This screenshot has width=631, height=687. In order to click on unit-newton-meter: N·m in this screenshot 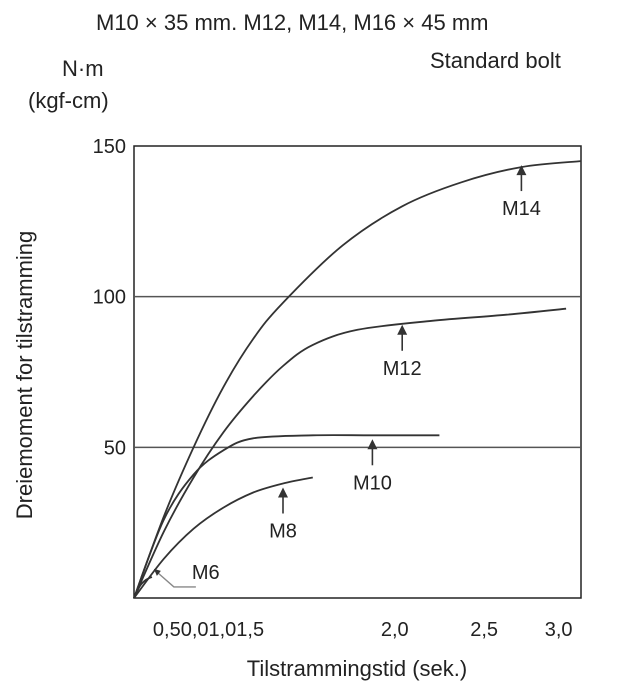, I will do `click(83, 68)`.